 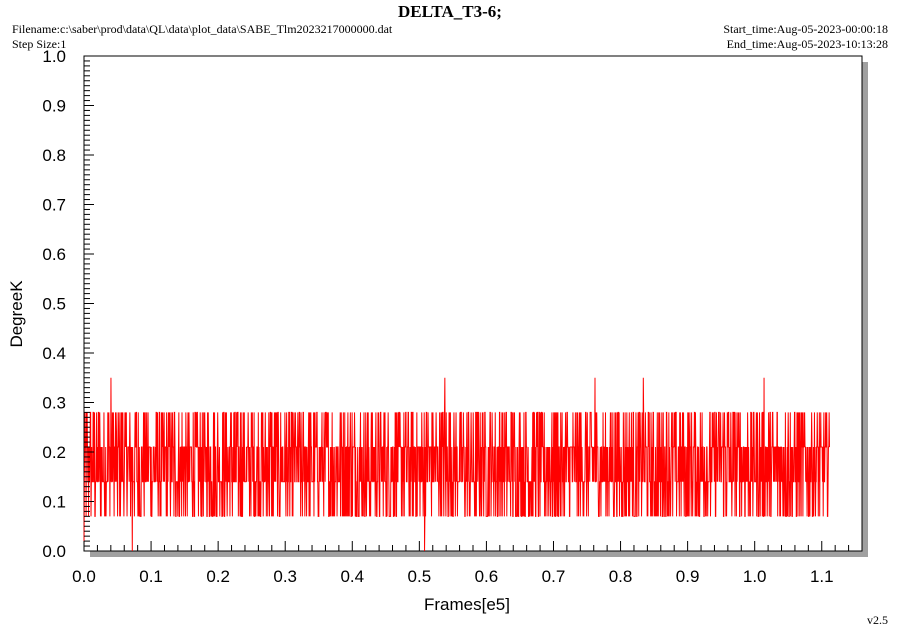 I want to click on end-time-label: End_time:Aug-05-2023-10:13:28, so click(x=807, y=44).